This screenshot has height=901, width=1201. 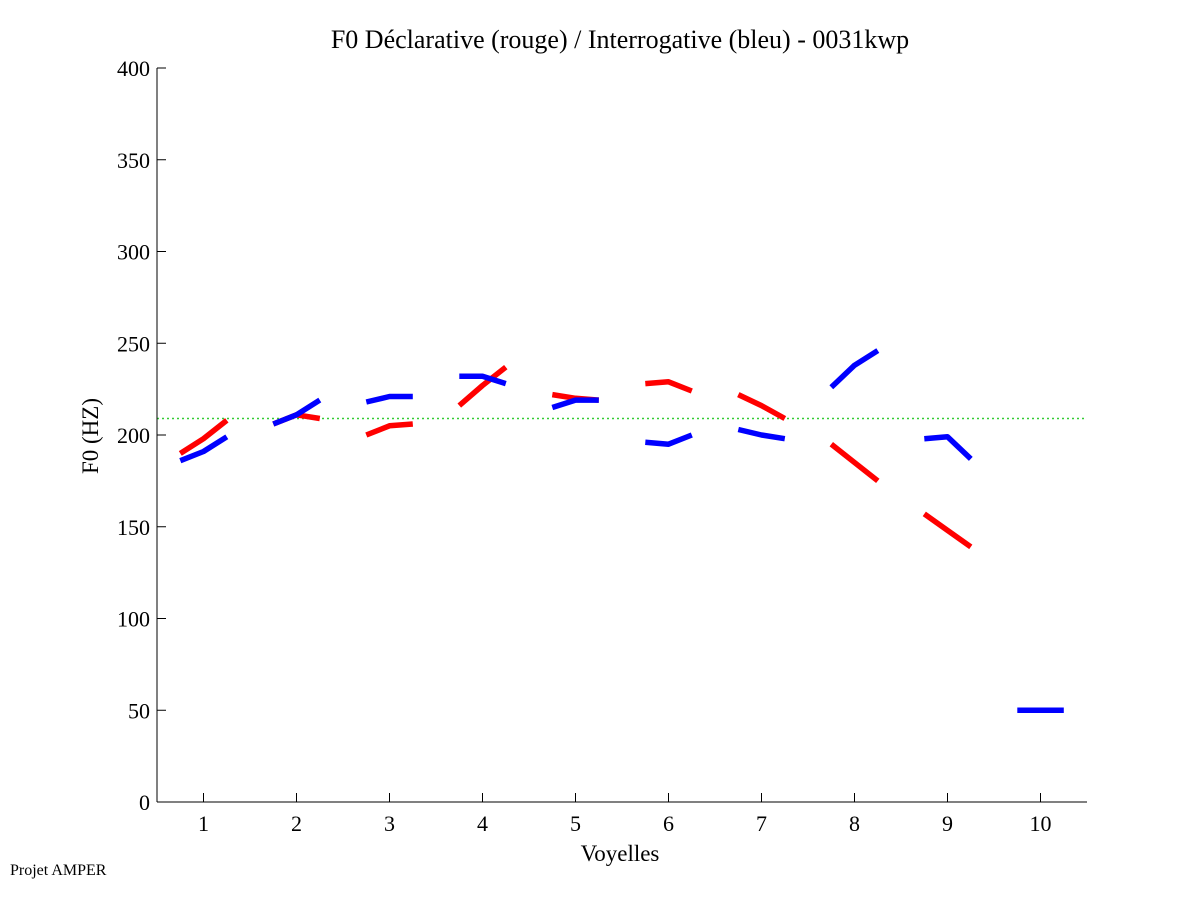 I want to click on x-tick-label: 8, so click(x=854, y=823).